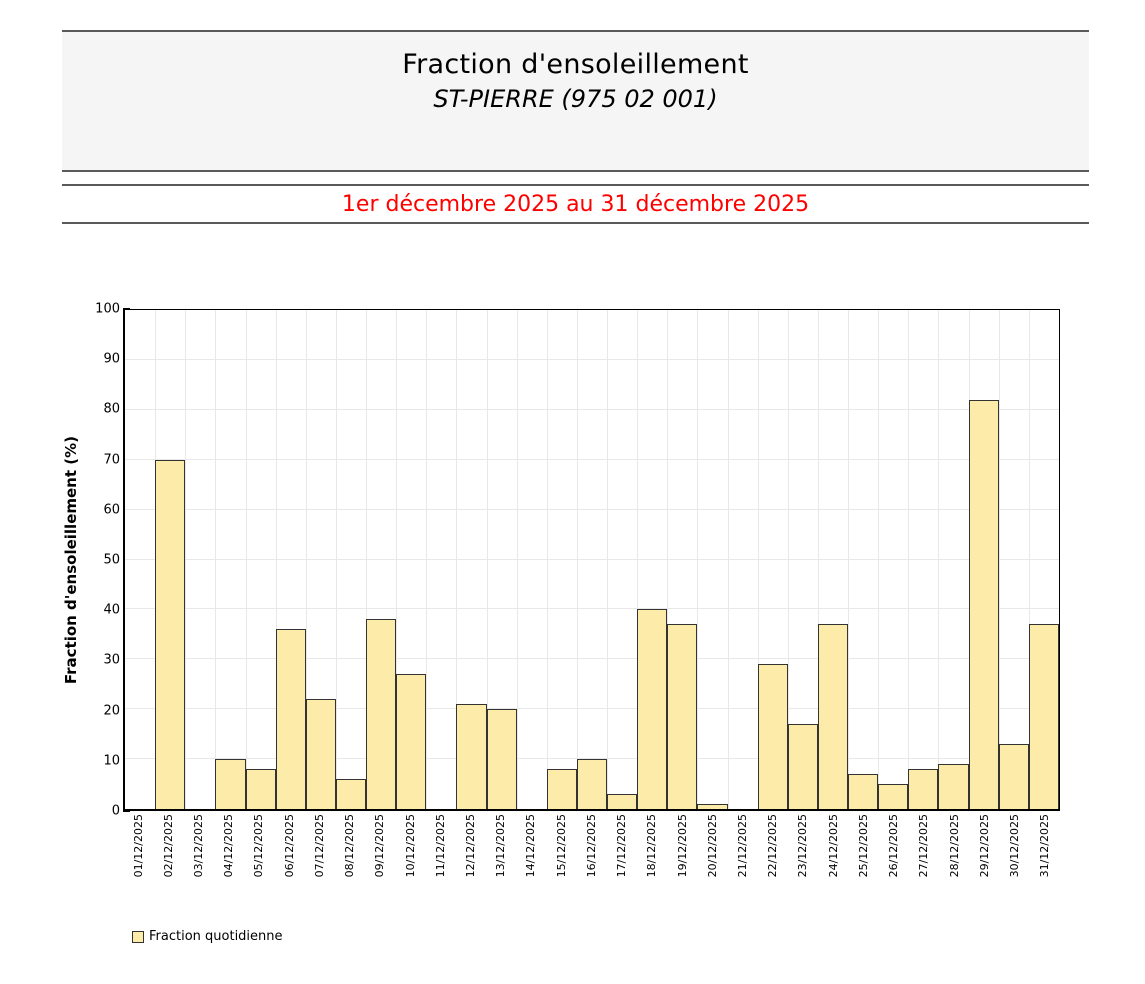  Describe the element at coordinates (501, 759) in the screenshot. I see `bar-13/12/2025` at that location.